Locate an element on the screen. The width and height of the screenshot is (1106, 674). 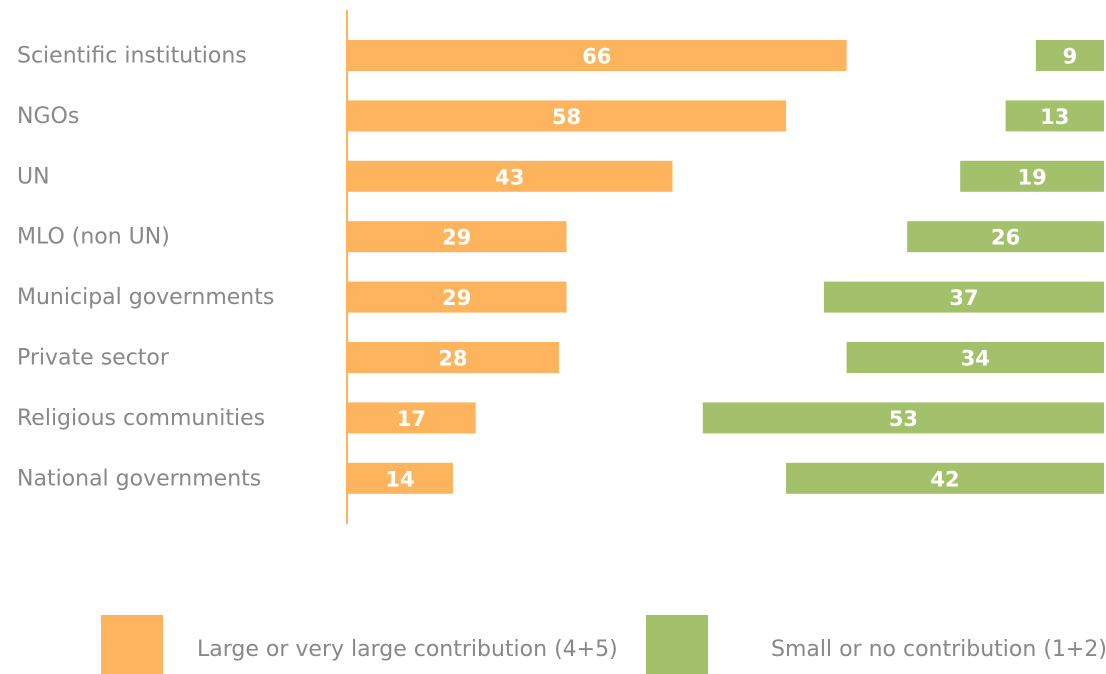
category-label: MLO (non UN) is located at coordinates (93, 237).